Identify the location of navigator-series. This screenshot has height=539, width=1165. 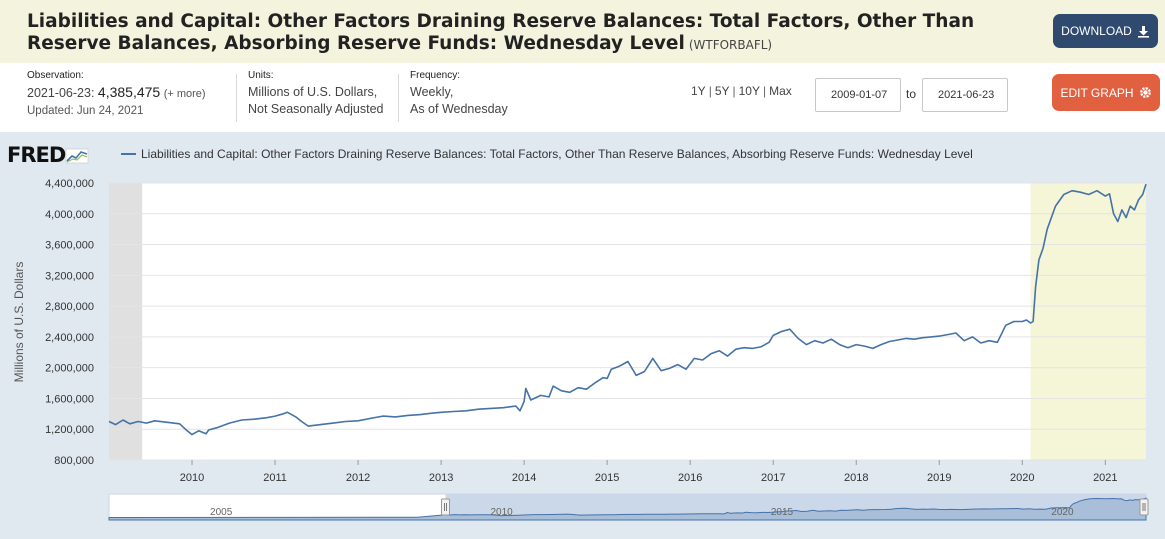
(627, 509).